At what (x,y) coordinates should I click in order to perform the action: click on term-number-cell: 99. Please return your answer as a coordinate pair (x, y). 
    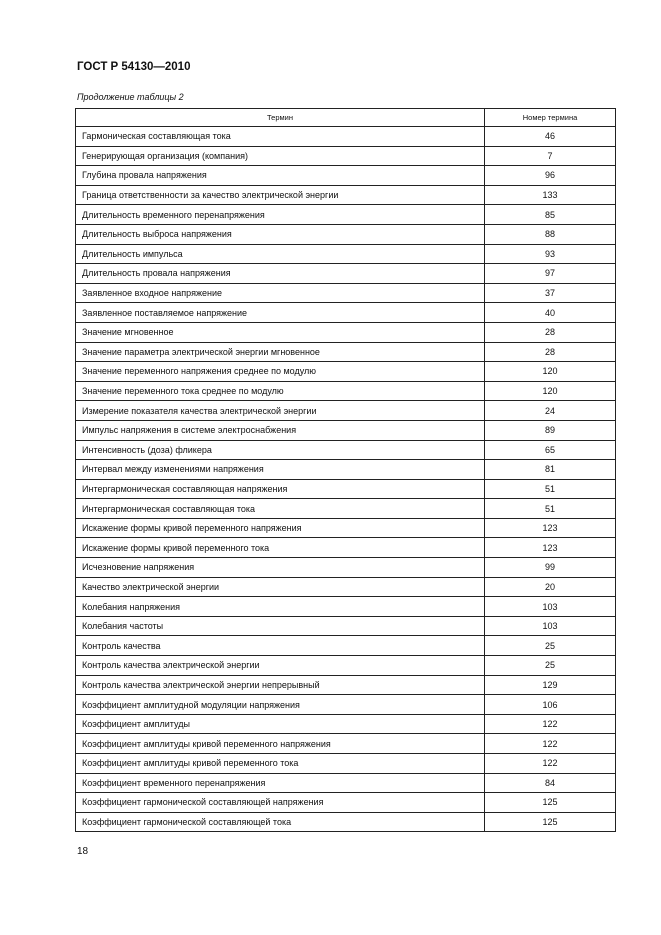
    Looking at the image, I should click on (550, 567).